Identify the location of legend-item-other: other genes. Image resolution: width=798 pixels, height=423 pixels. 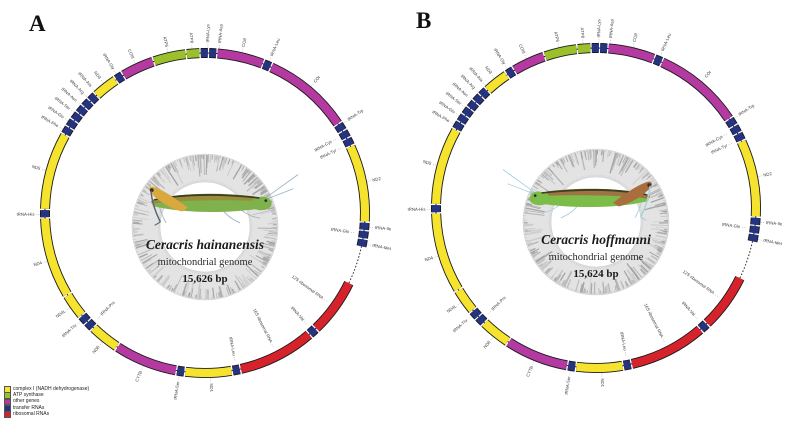
(46, 402).